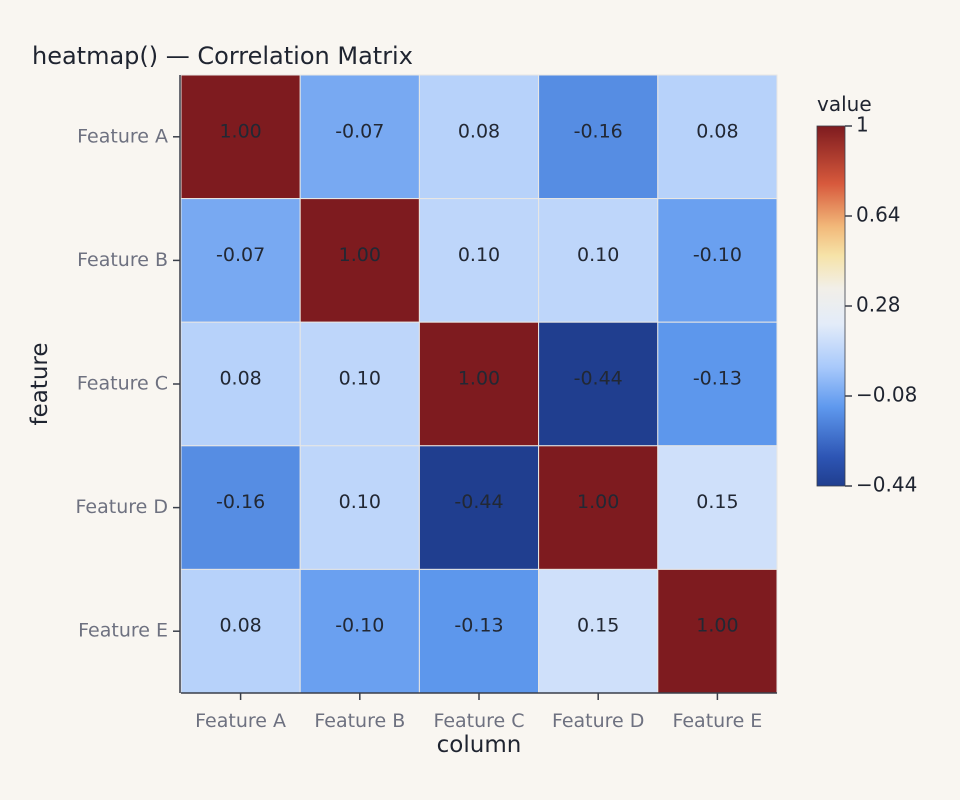  Describe the element at coordinates (122, 136) in the screenshot. I see `y-tick-label: Feature A` at that location.